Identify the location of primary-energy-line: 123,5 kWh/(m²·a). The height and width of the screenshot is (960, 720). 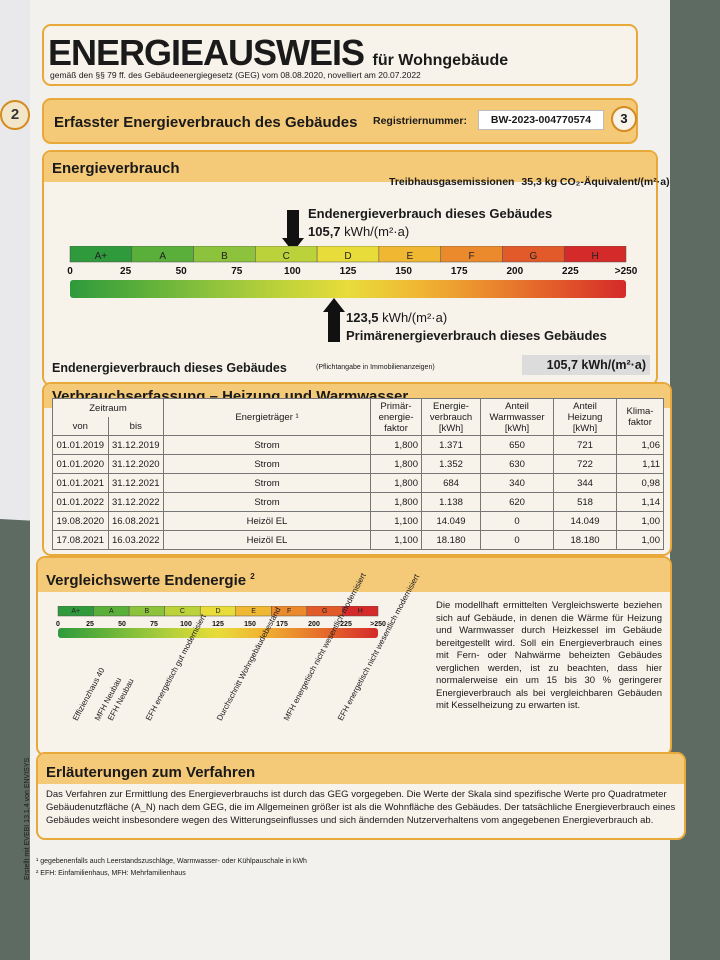
(396, 317).